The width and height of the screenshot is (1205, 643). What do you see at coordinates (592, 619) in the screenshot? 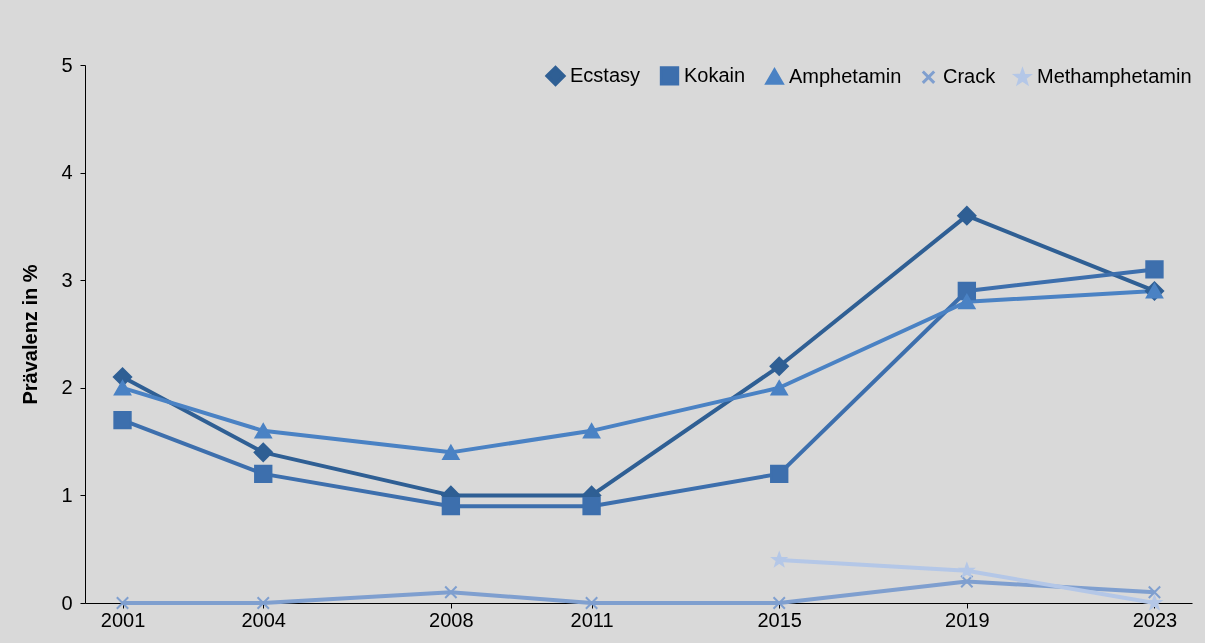
I see `x-tick-label: 2011` at bounding box center [592, 619].